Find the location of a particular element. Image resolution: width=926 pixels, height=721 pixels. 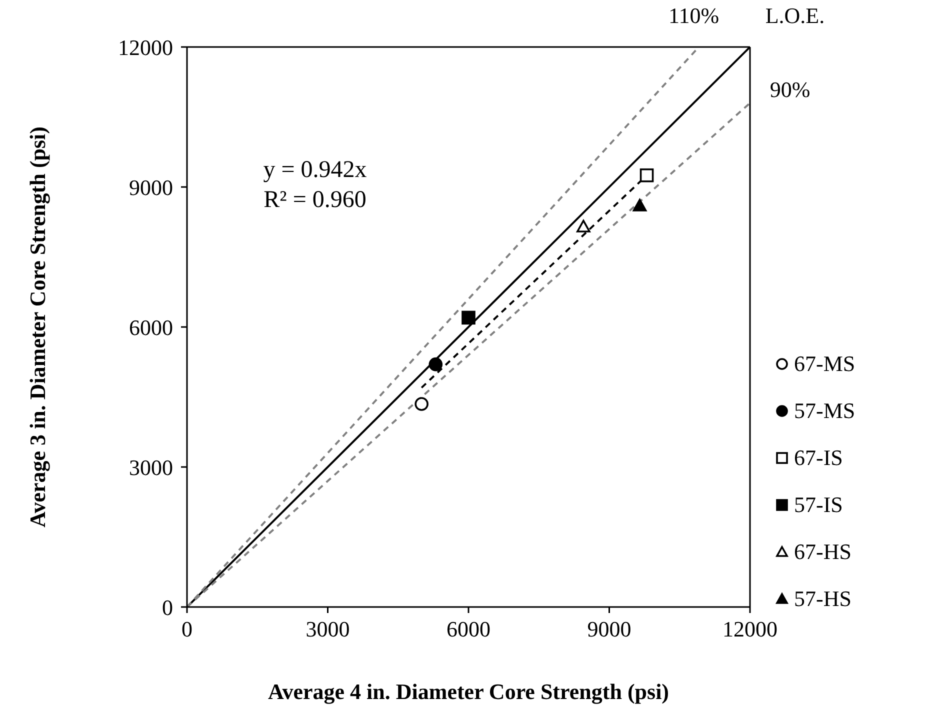

legend-label: 57-HS is located at coordinates (823, 599).